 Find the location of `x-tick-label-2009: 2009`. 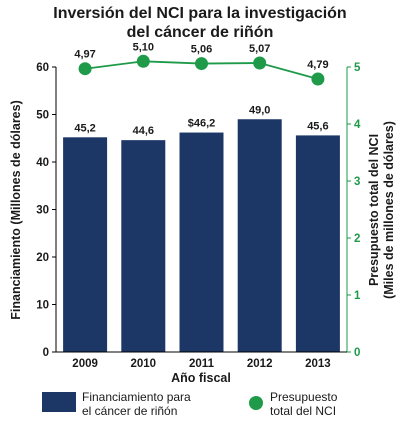

x-tick-label-2009: 2009 is located at coordinates (85, 364).